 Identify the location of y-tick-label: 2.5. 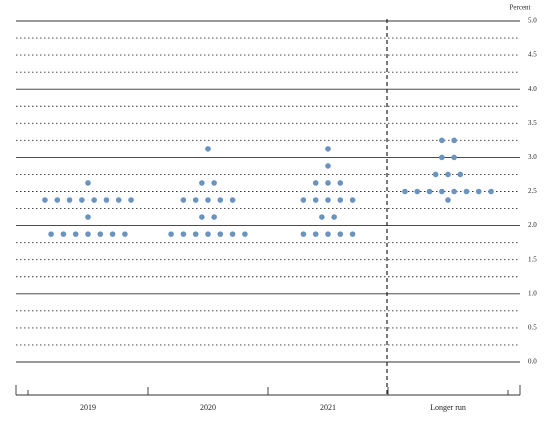
(532, 191).